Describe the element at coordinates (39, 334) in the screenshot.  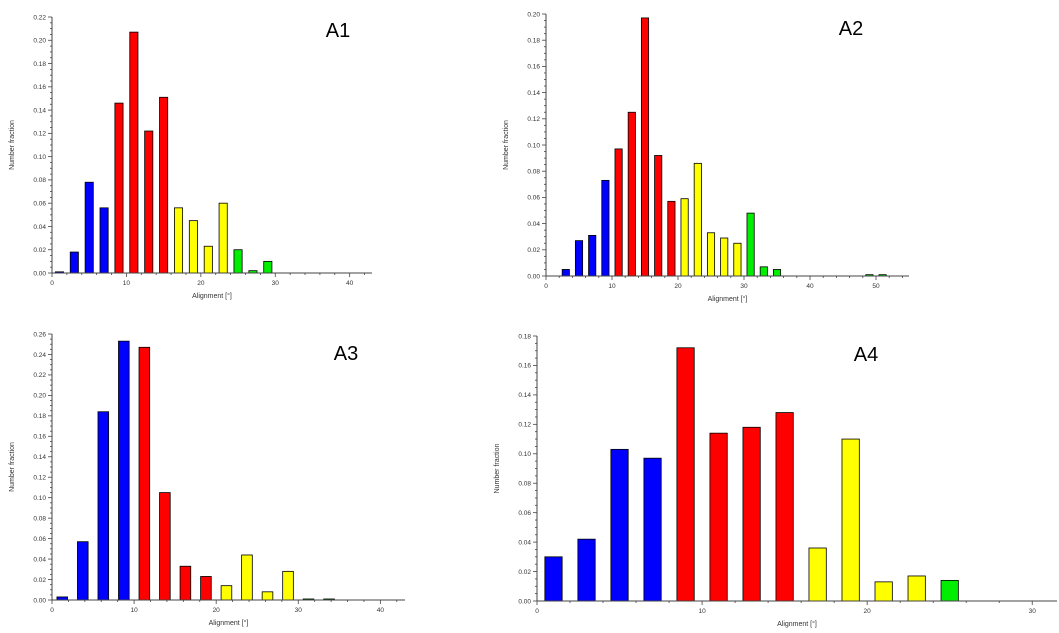
I see `y-tick-label: 0.26` at that location.